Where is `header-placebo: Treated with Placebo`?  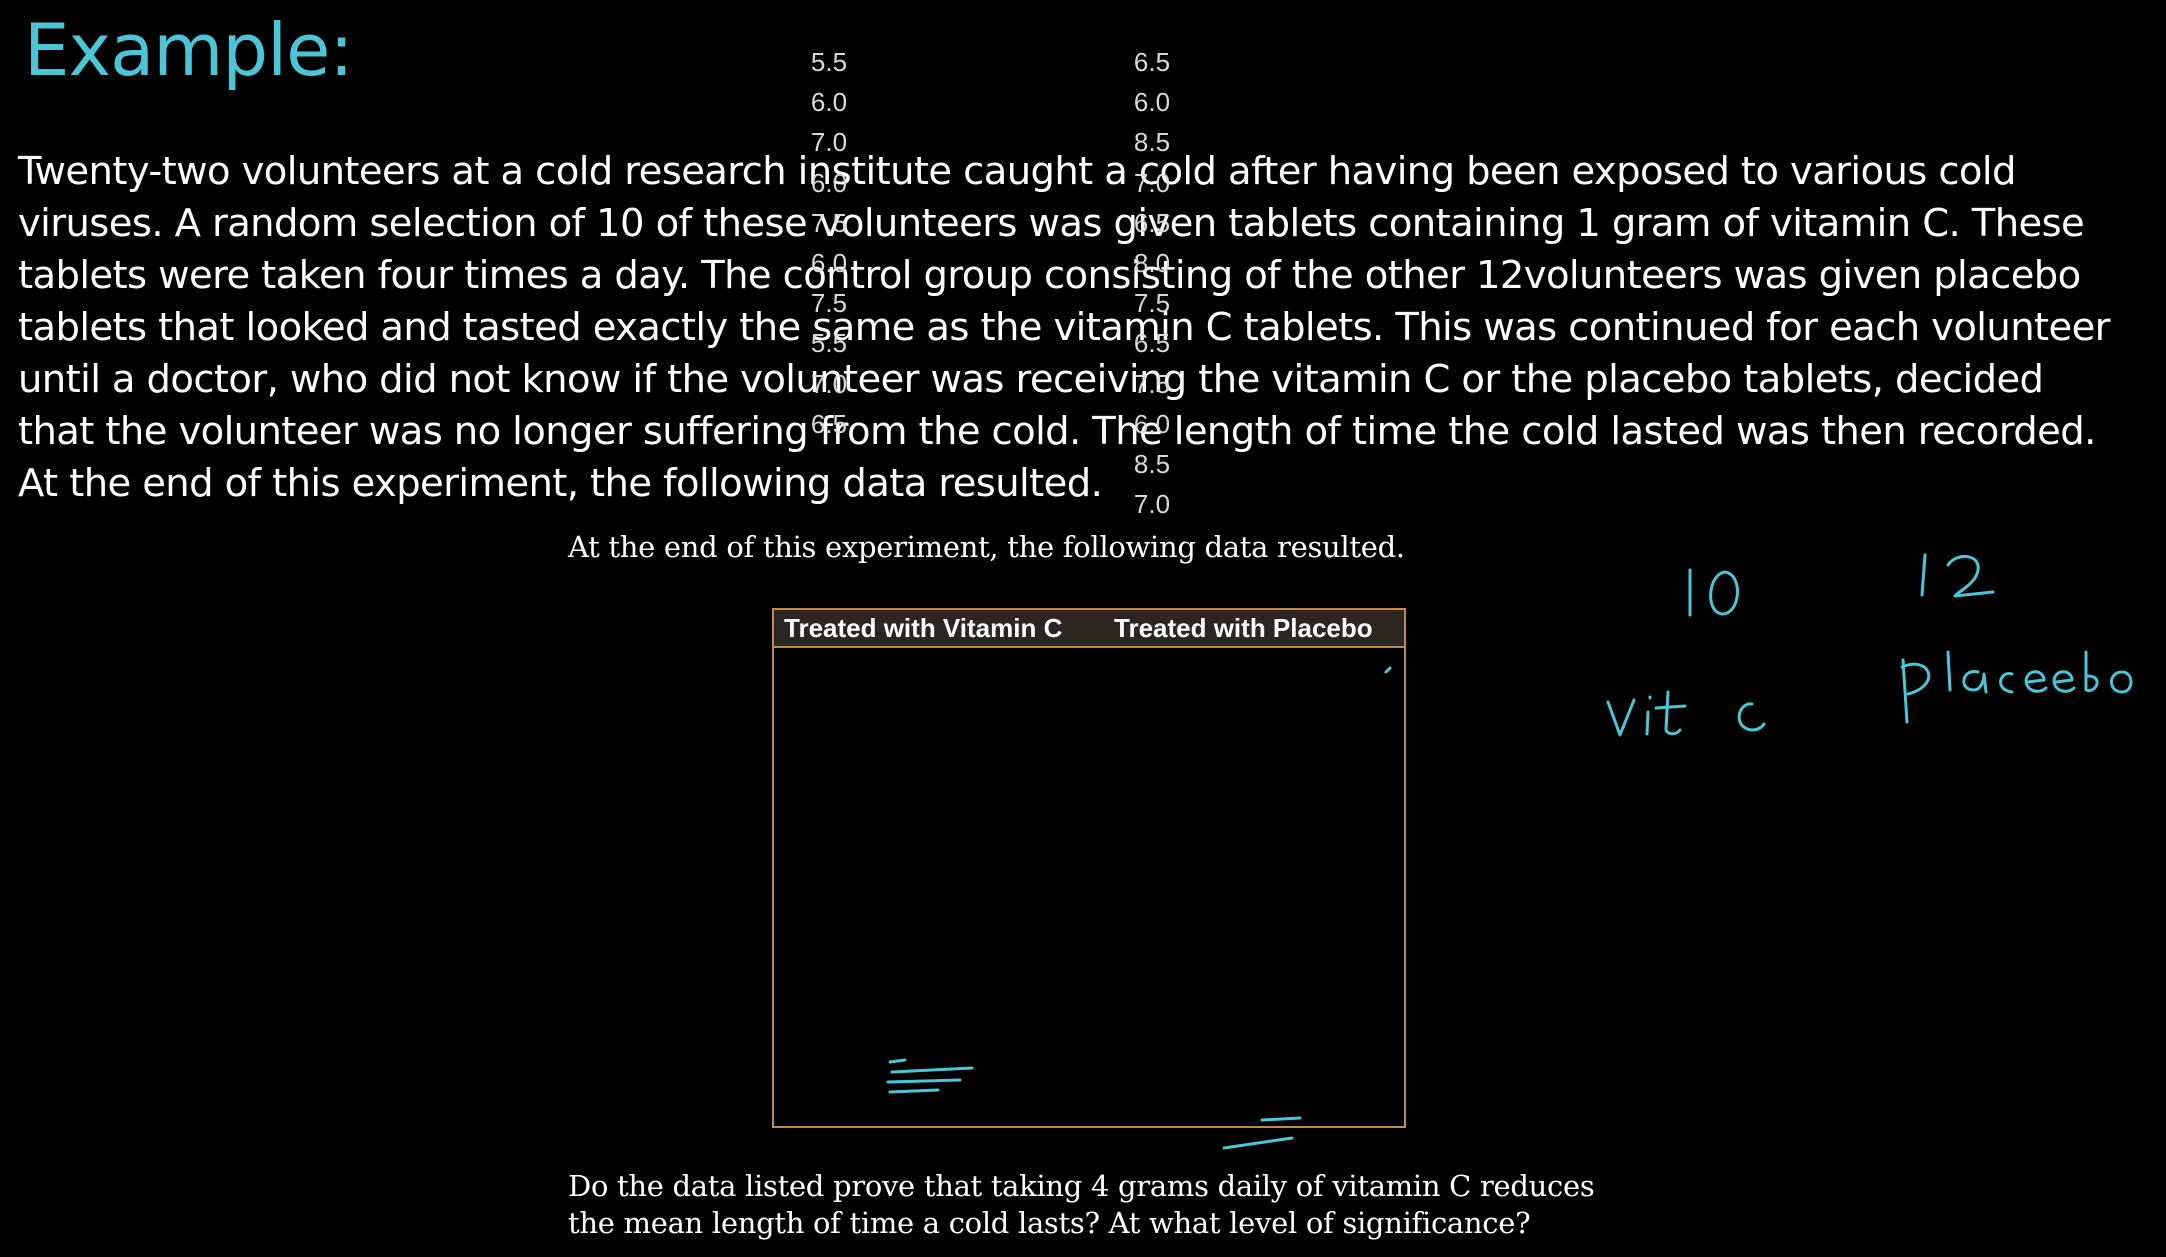
header-placebo: Treated with Placebo is located at coordinates (1243, 628).